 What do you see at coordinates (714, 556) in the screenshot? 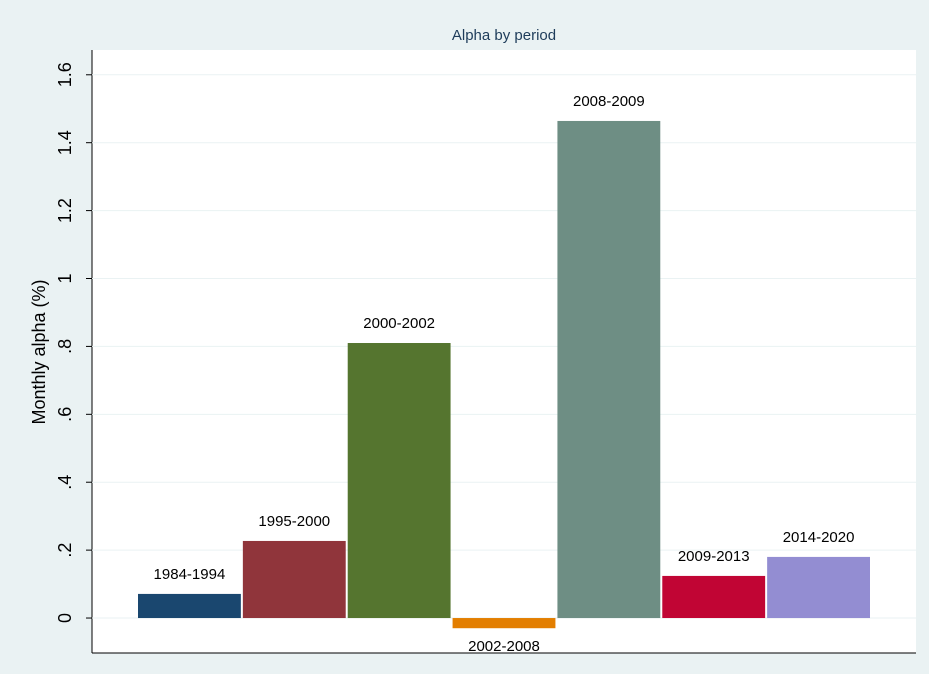
I see `bar-label: 2009-2013` at bounding box center [714, 556].